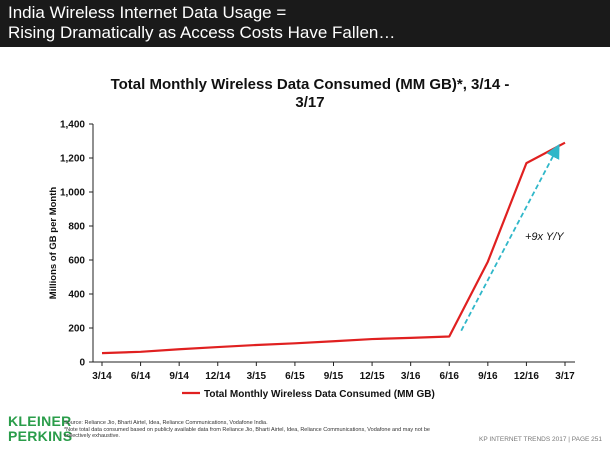 The image size is (610, 450). I want to click on y-axis-title: Millions of GB per Month, so click(53, 243).